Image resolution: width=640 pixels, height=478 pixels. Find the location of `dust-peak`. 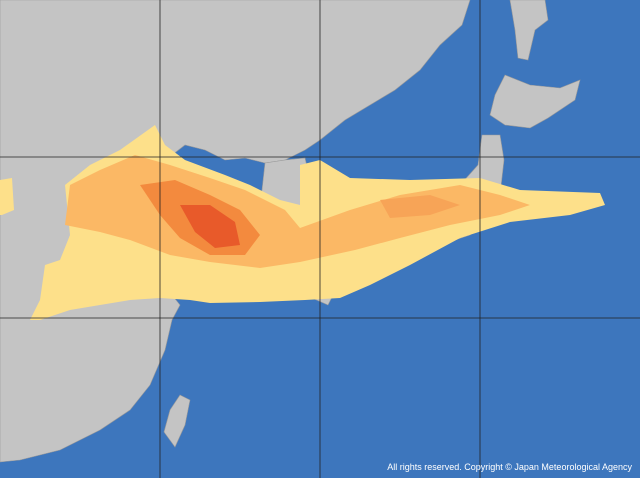

dust-peak is located at coordinates (210, 226).